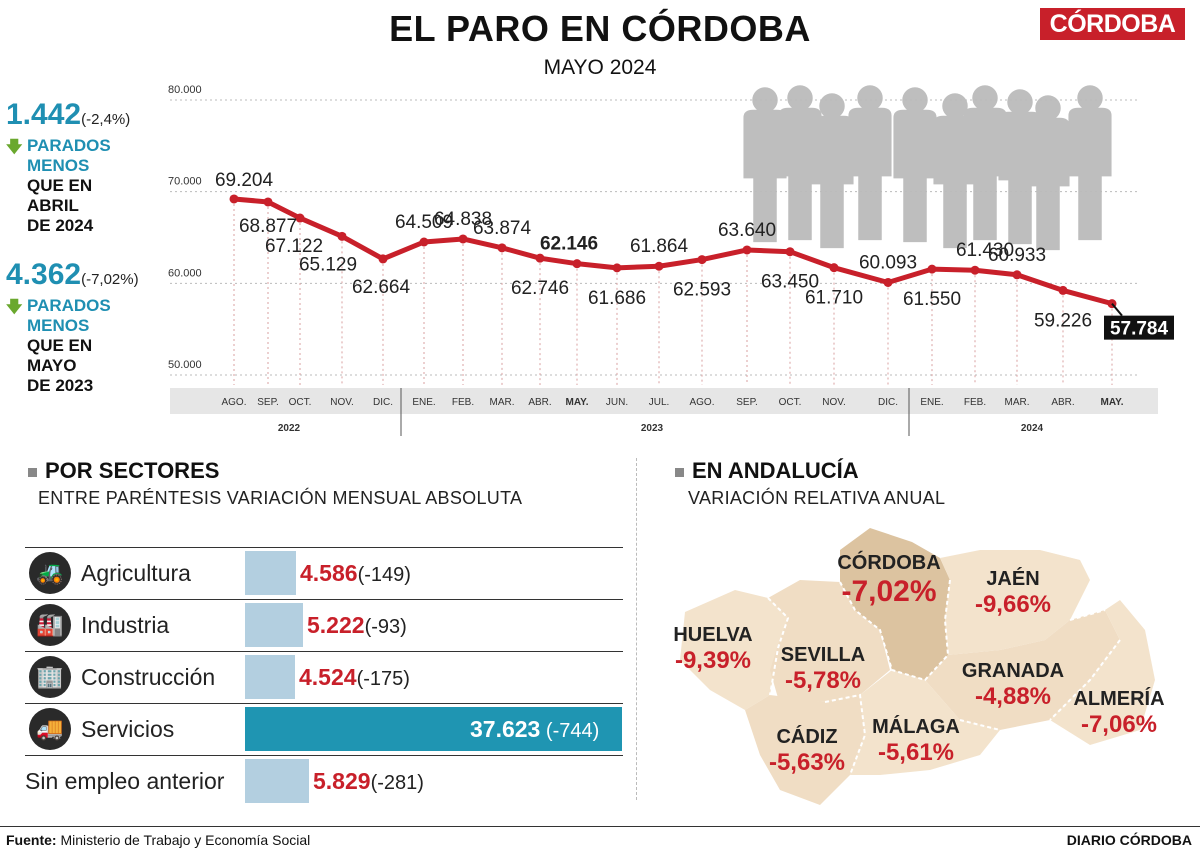 The image size is (1200, 852). Describe the element at coordinates (932, 299) in the screenshot. I see `data-label: 61.550` at that location.